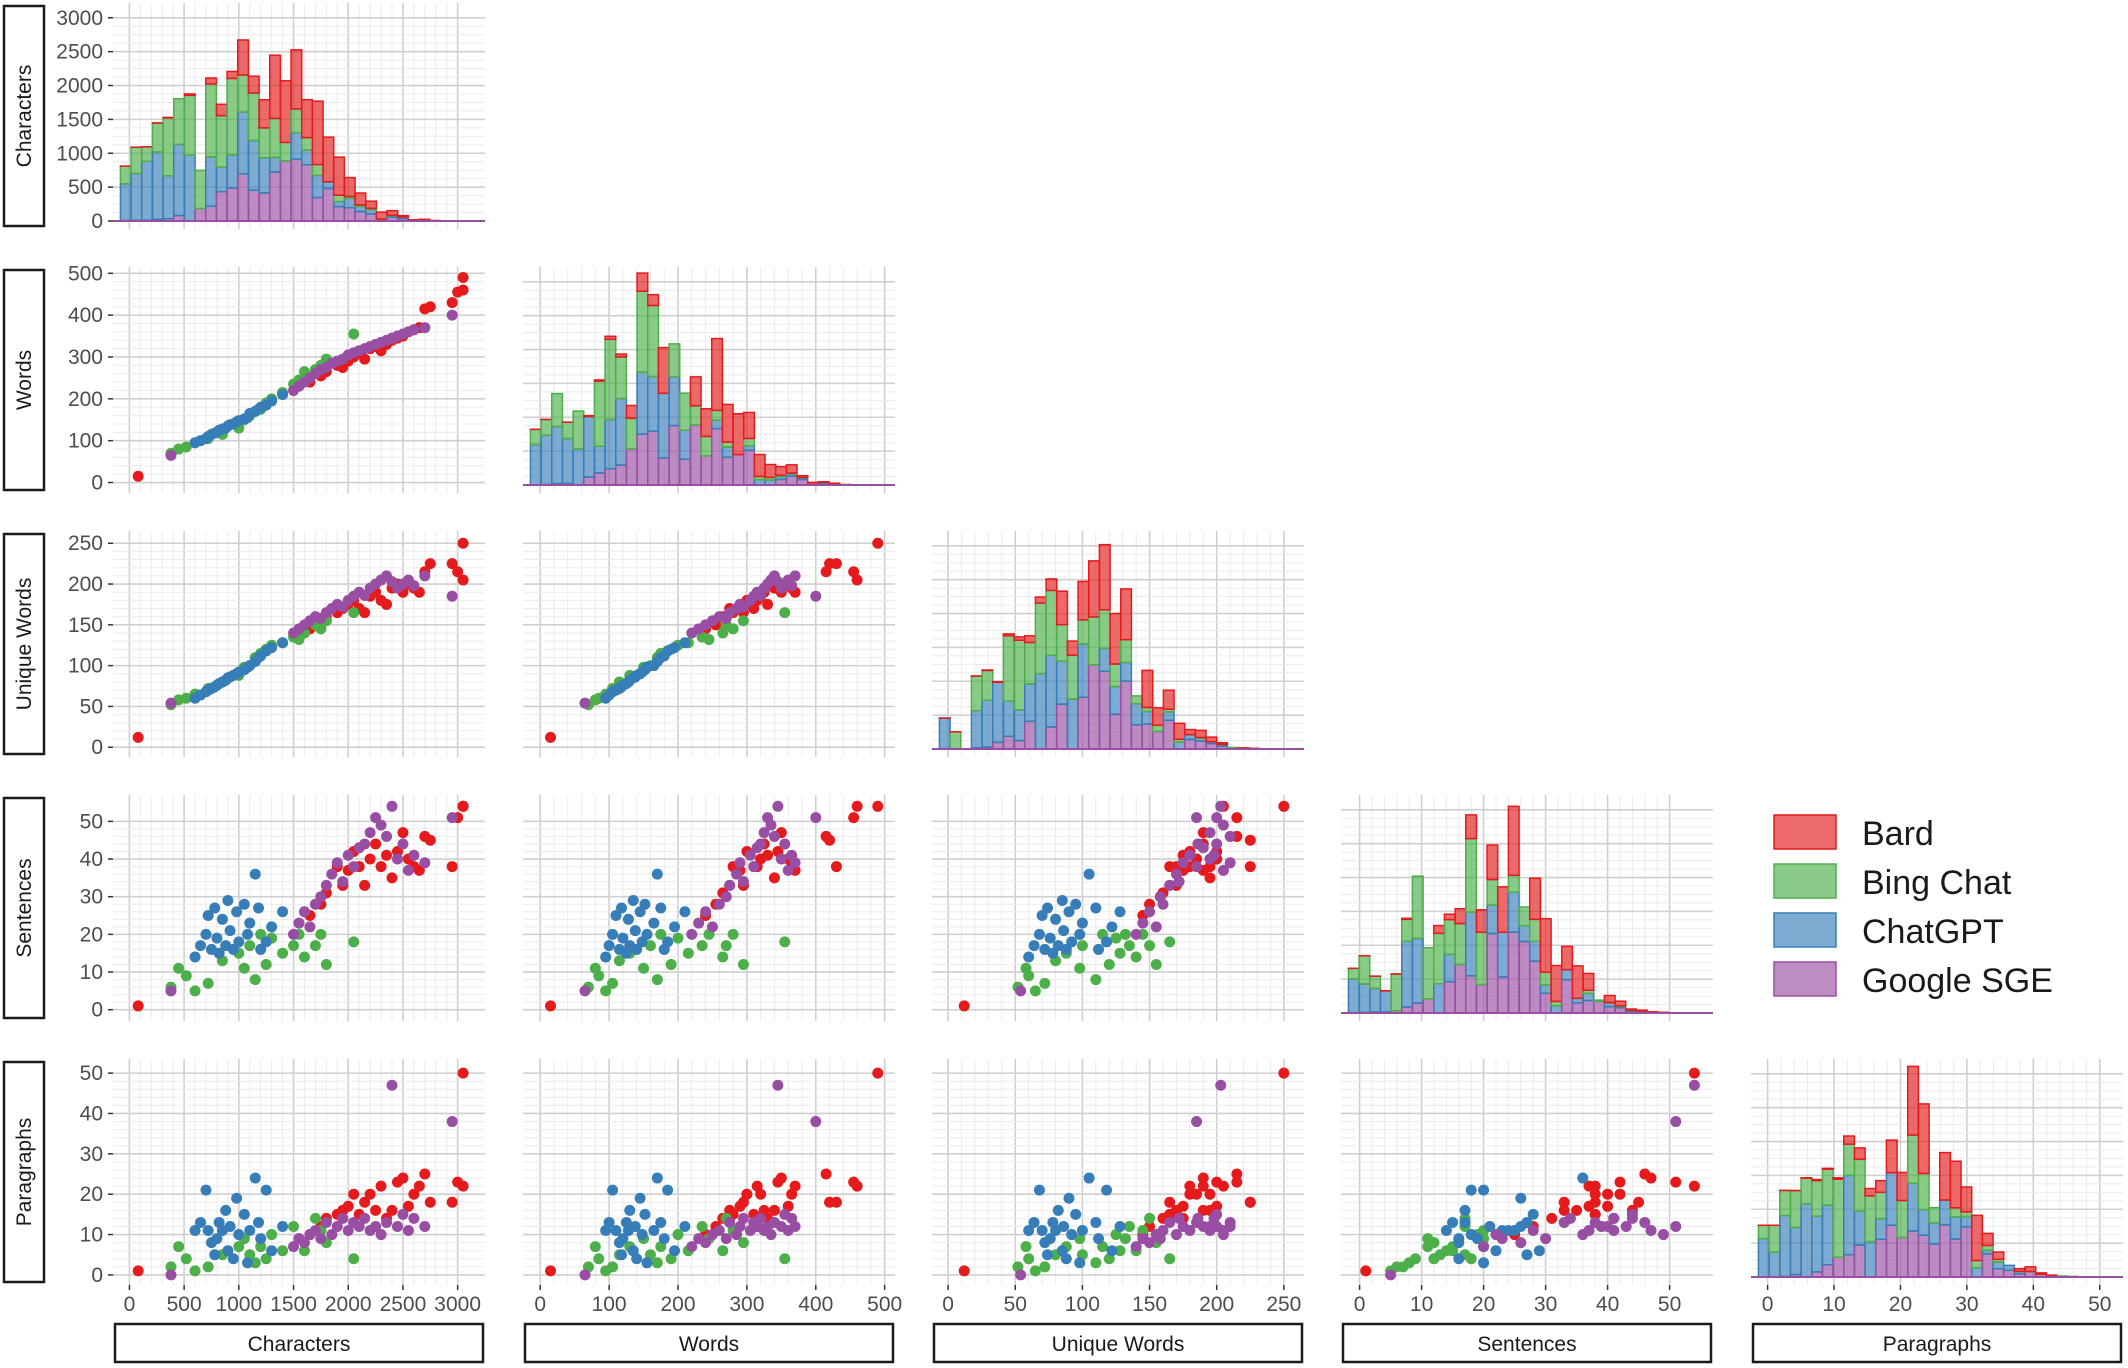 Image resolution: width=2128 pixels, height=1368 pixels. What do you see at coordinates (1805, 881) in the screenshot?
I see `legend-swatch` at bounding box center [1805, 881].